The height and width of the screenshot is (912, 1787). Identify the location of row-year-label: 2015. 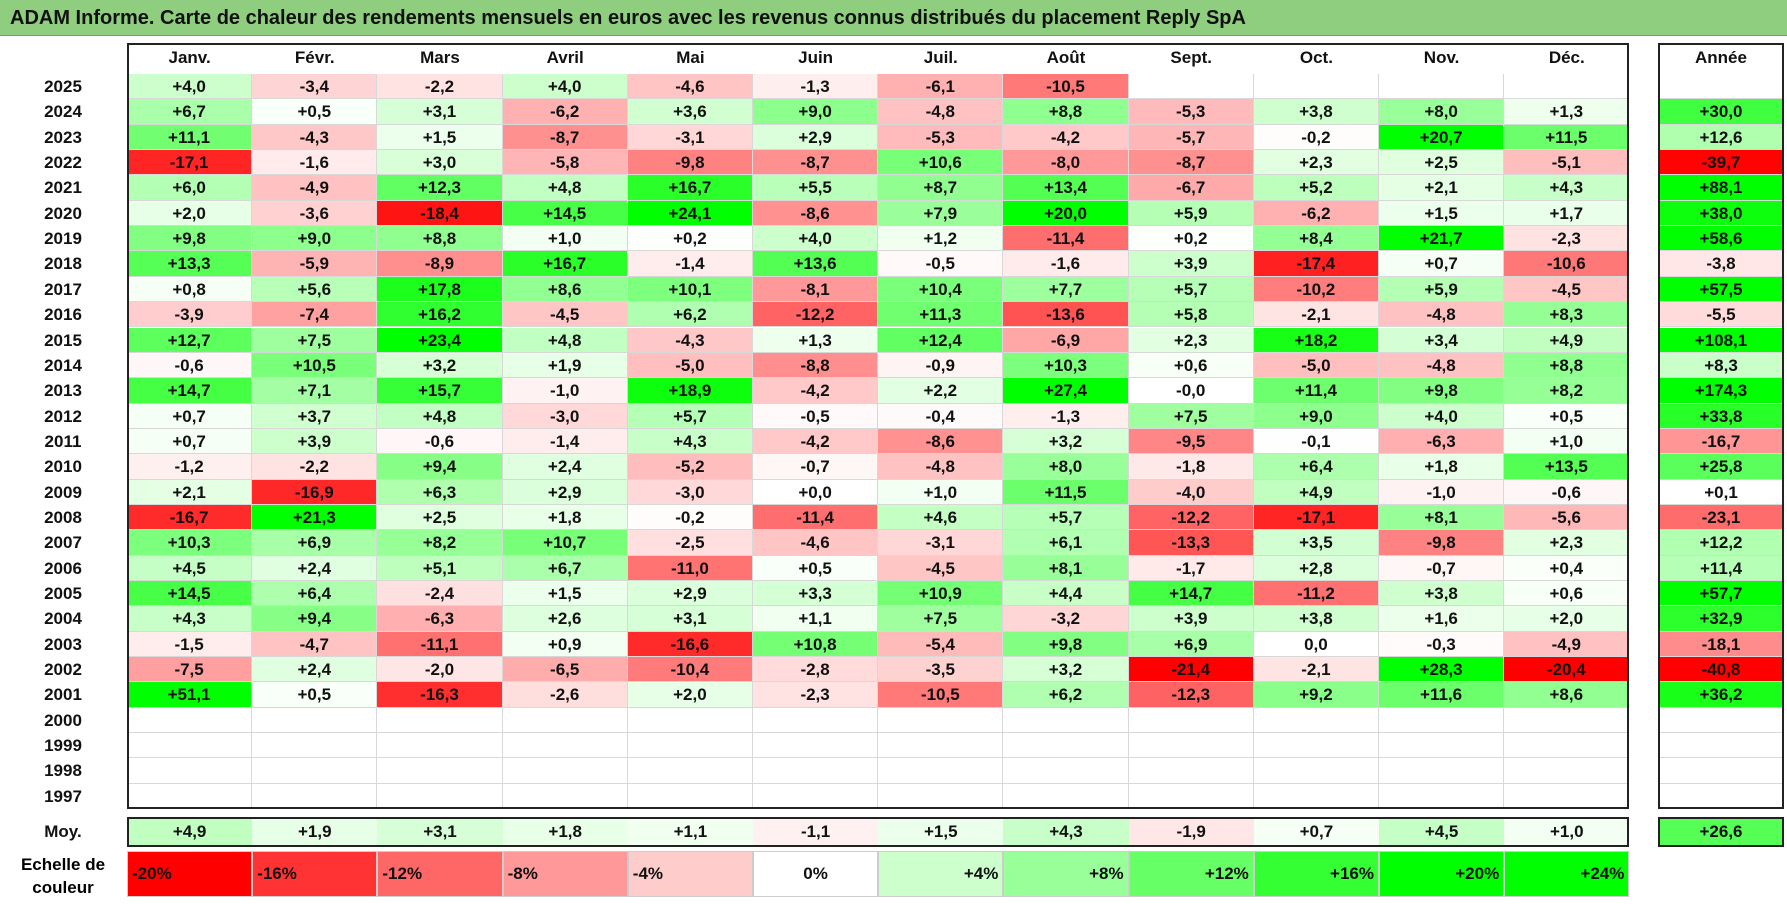
(63, 340).